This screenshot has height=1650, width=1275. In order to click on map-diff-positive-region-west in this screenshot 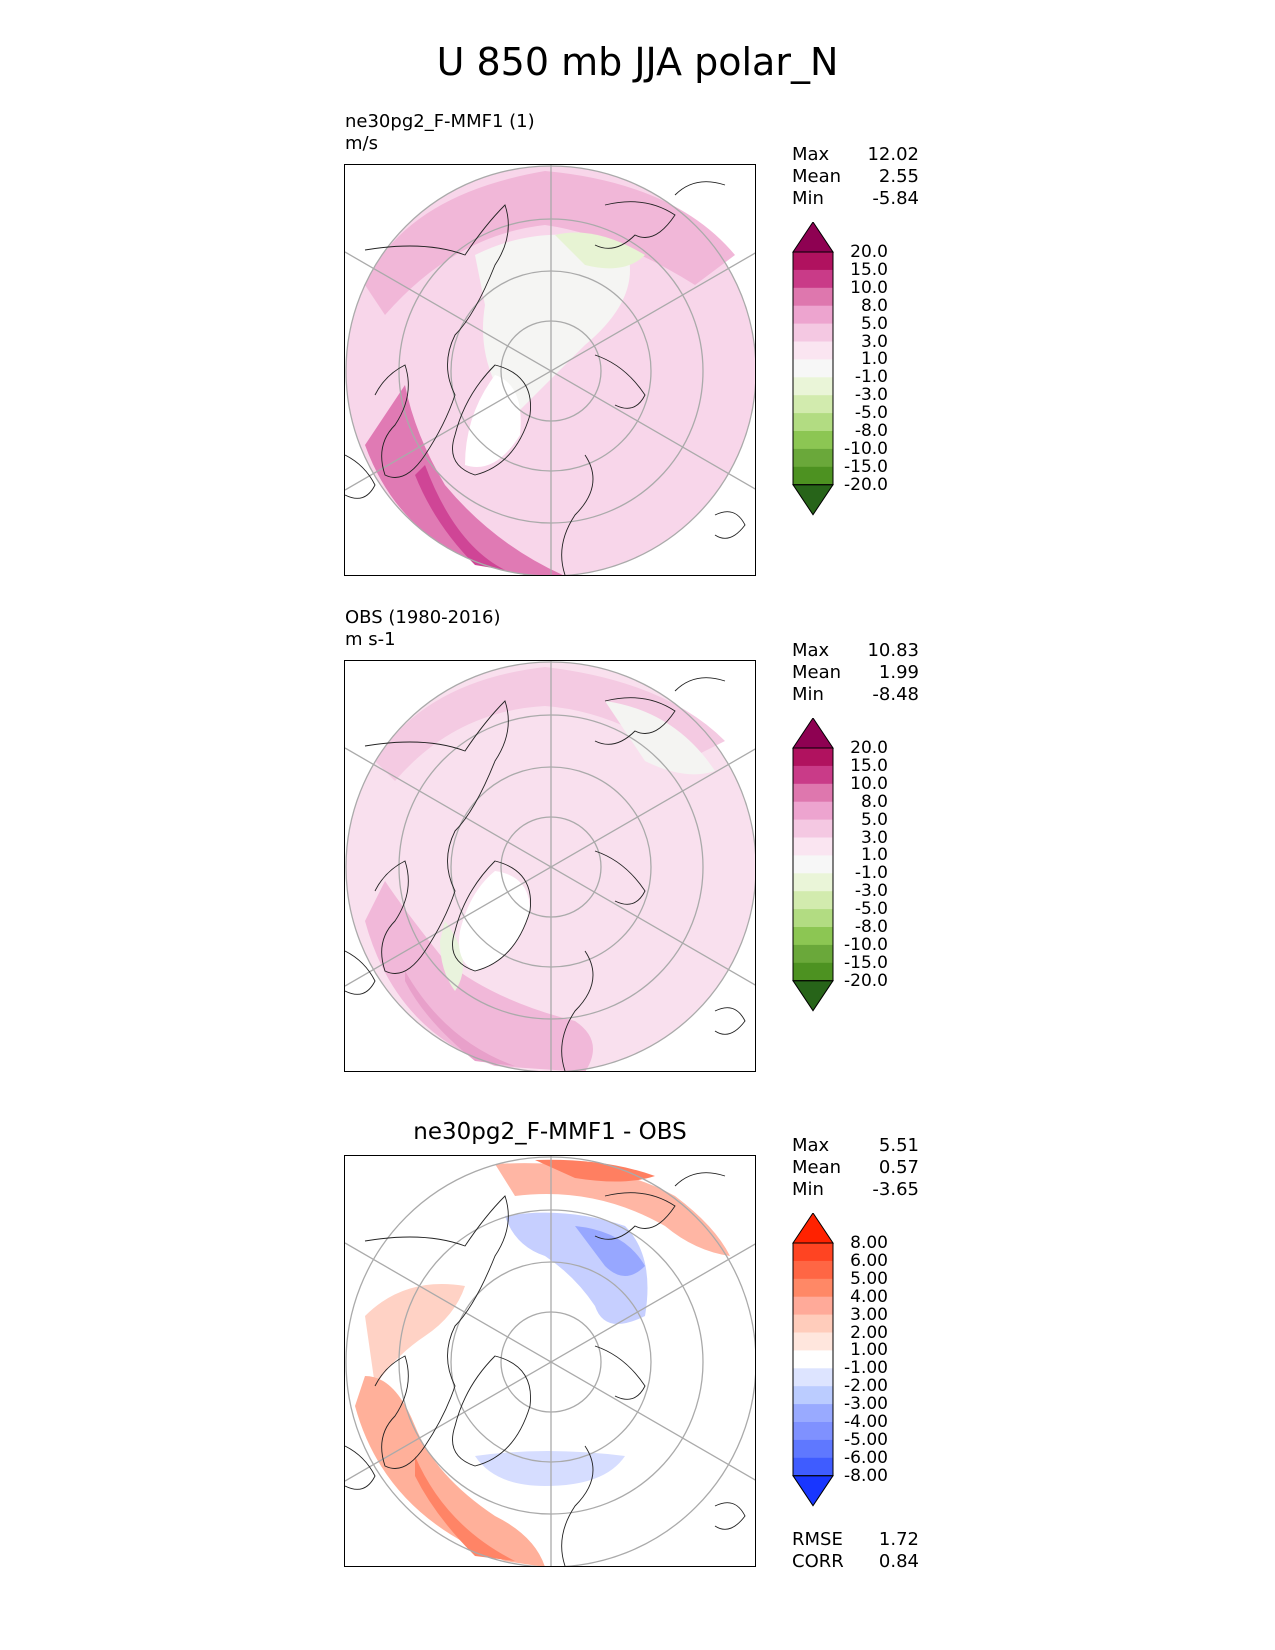, I will do `click(415, 1335)`.